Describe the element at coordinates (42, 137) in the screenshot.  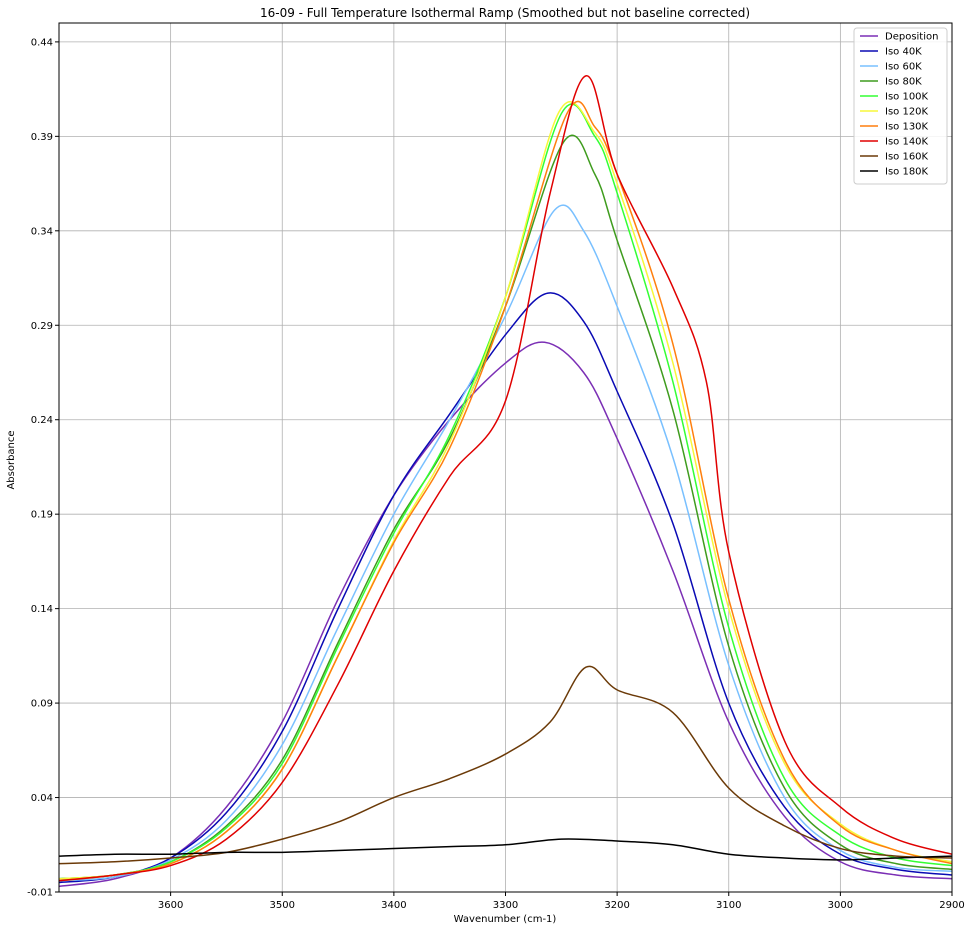
I see `y-tick-label: 0.39` at that location.